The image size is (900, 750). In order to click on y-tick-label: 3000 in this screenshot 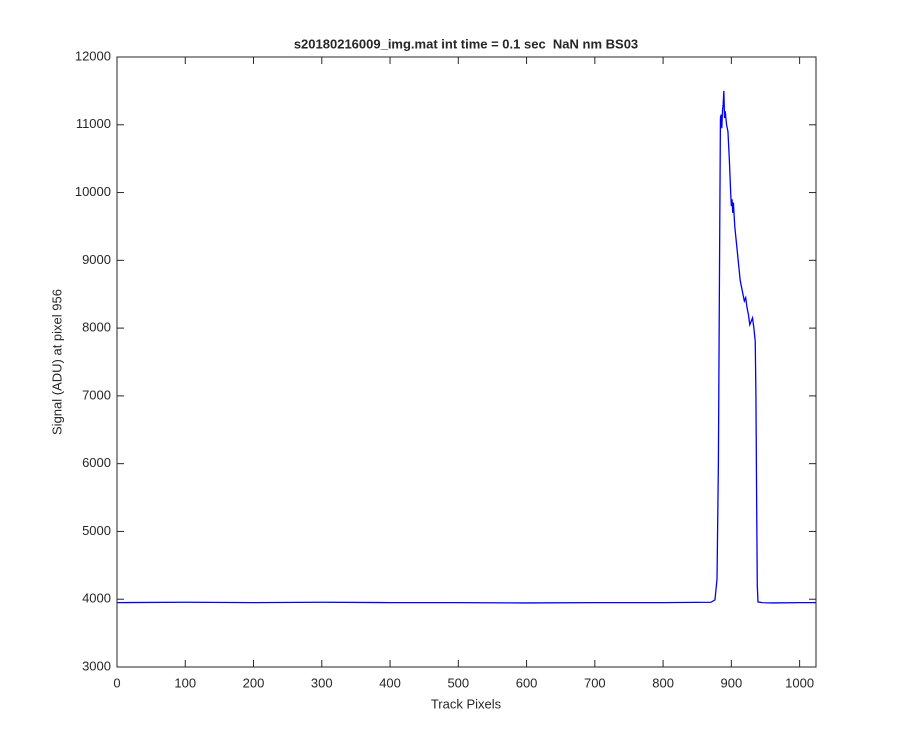, I will do `click(96, 665)`.